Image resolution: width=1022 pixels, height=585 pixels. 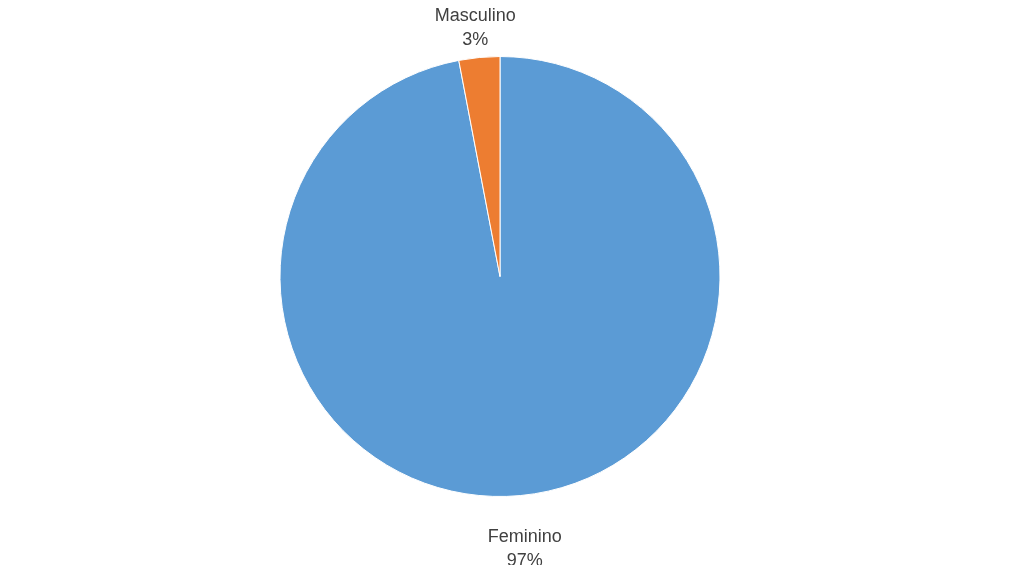 What do you see at coordinates (524, 536) in the screenshot?
I see `slice-label: Feminino` at bounding box center [524, 536].